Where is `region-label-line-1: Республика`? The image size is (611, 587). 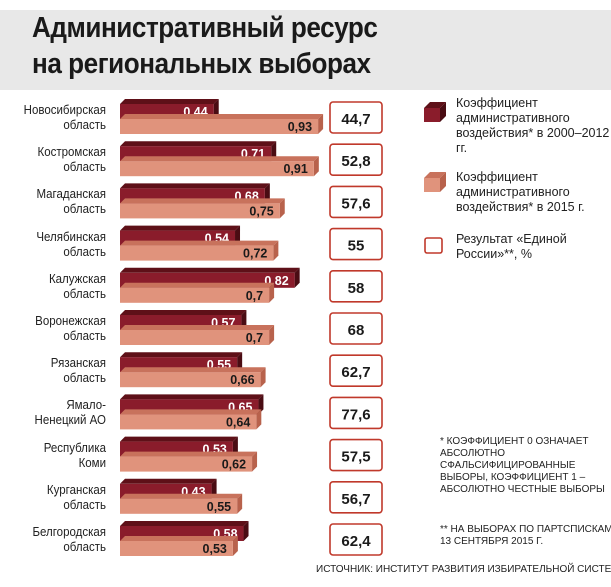 region-label-line-1: Республика is located at coordinates (74, 447).